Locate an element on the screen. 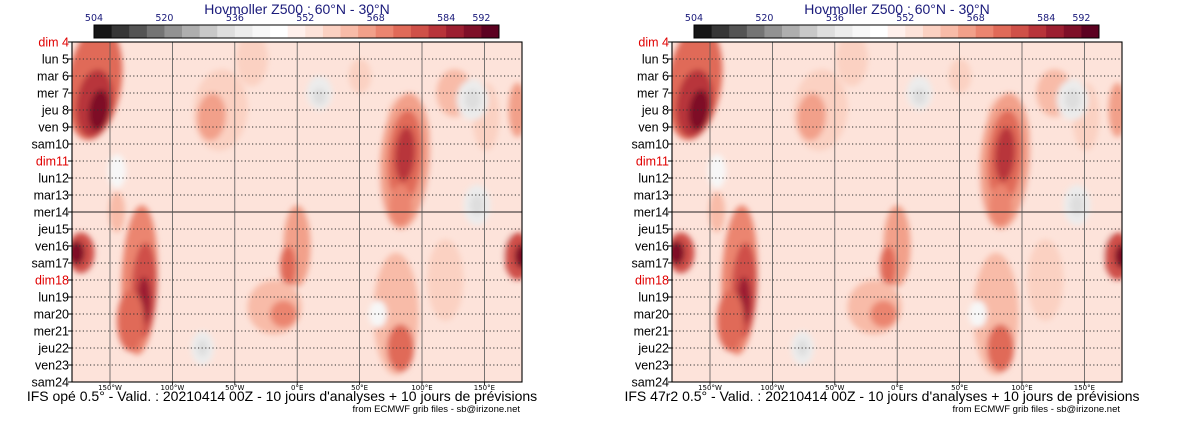  day-label: mer14 is located at coordinates (51, 213).